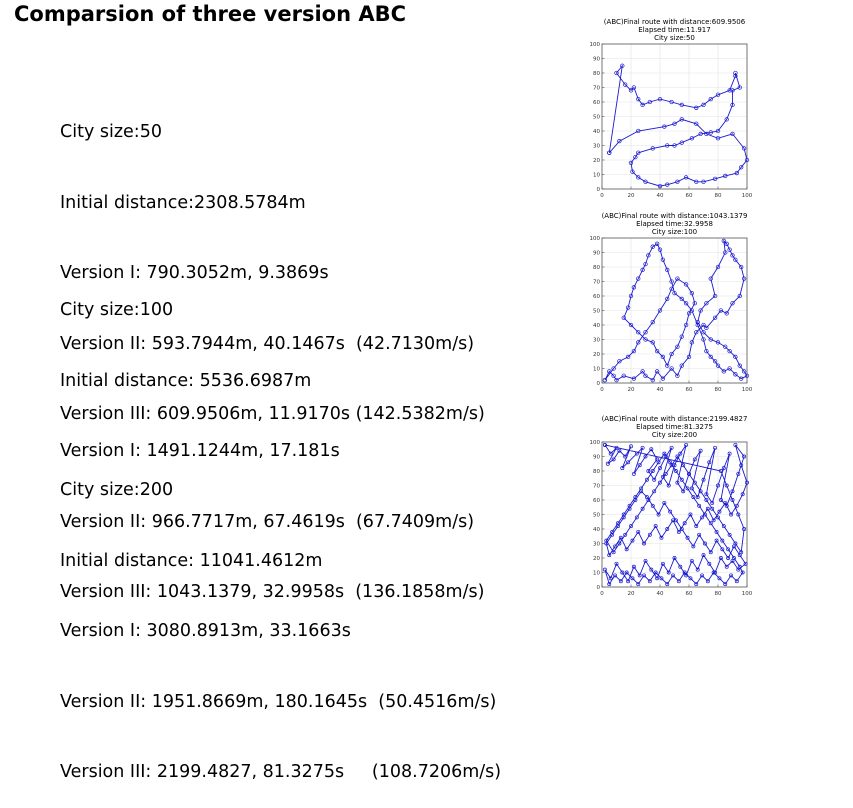 The height and width of the screenshot is (808, 853). I want to click on x-tick-label: 40, so click(660, 594).